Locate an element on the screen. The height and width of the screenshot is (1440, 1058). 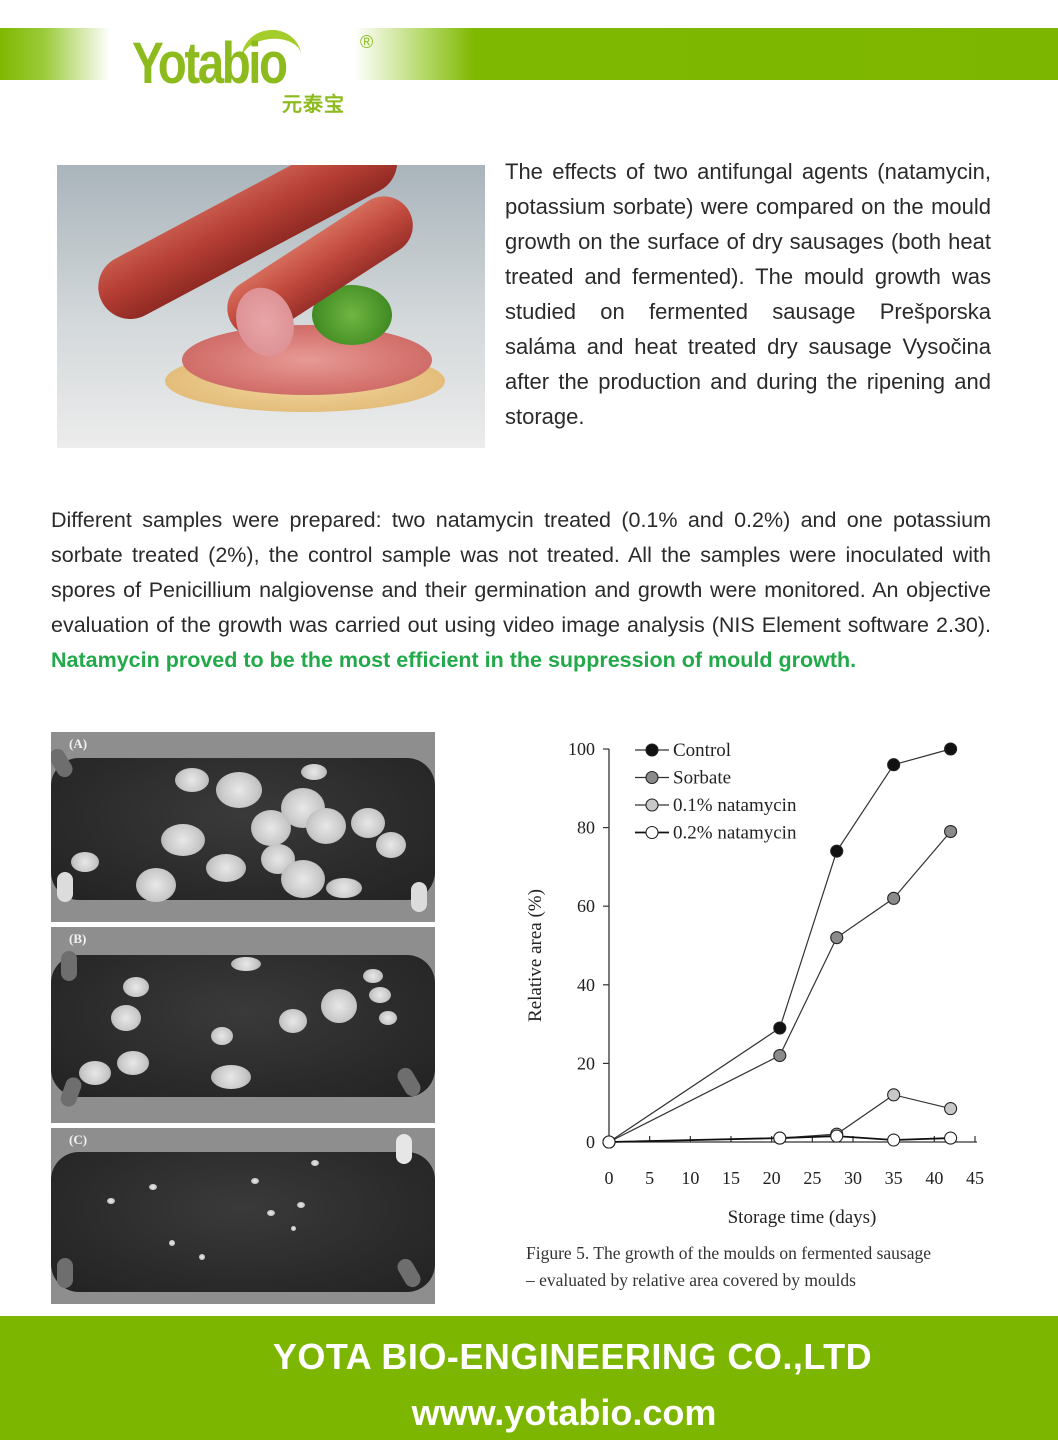
legend-label: 0.2% natamycin is located at coordinates (735, 833).